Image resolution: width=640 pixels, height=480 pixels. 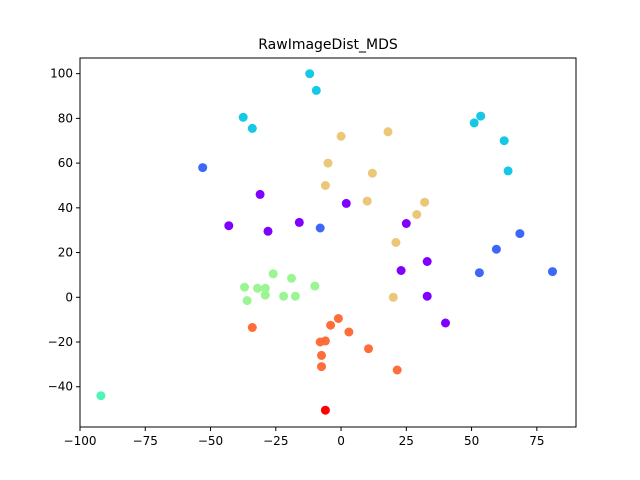 I want to click on y-axis: −40 −20 0 20 40 60 80 100, so click(x=64, y=230).